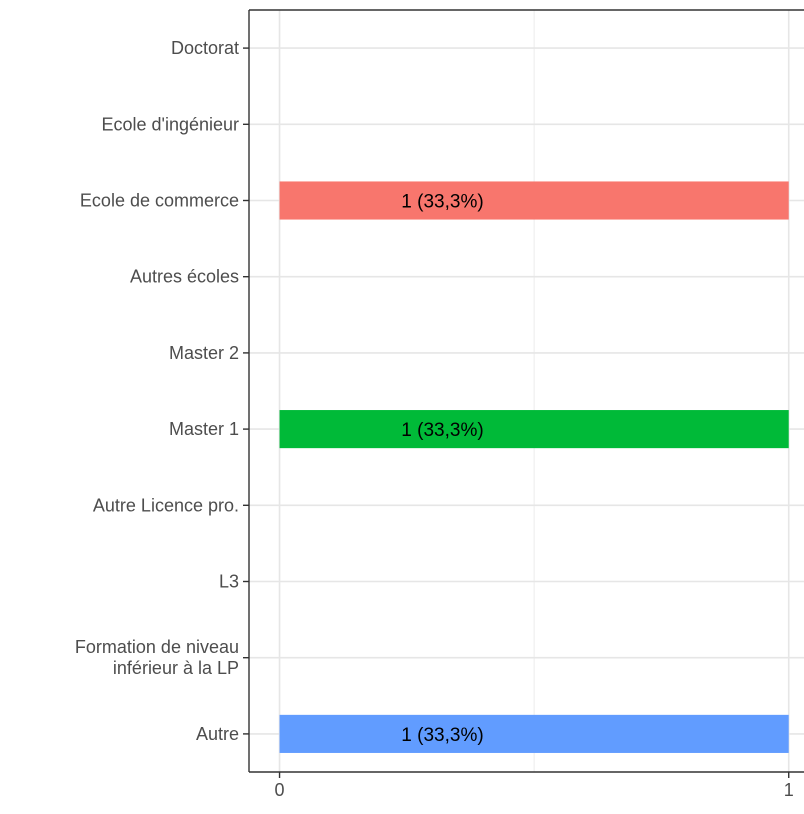  Describe the element at coordinates (204, 429) in the screenshot. I see `y-tick-label: Master 1` at that location.